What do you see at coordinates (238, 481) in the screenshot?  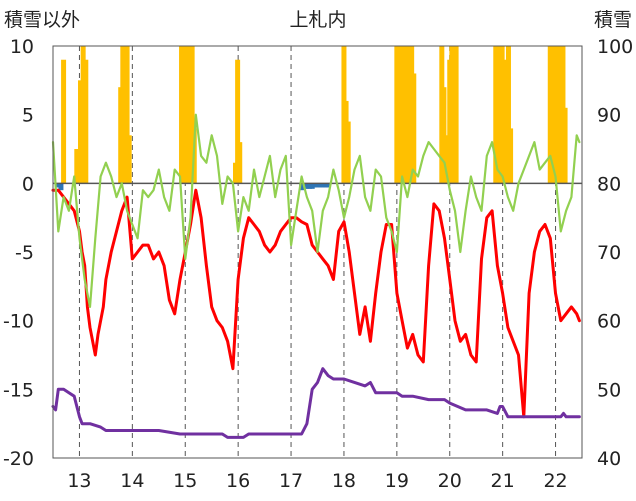 I see `x-tick-3: 16` at bounding box center [238, 481].